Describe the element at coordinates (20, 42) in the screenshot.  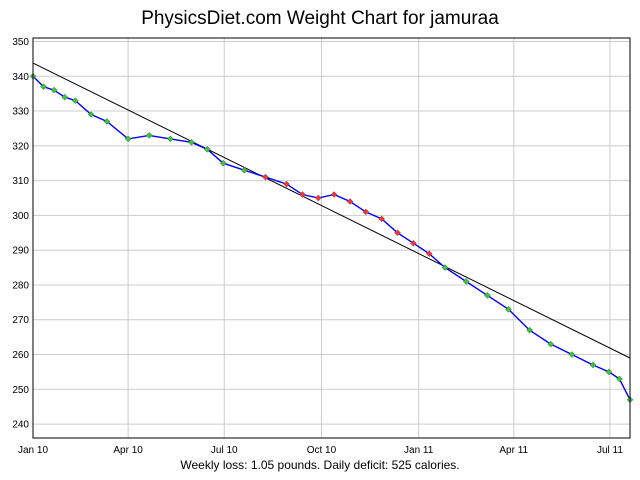
I see `y-tick-label: 350` at that location.